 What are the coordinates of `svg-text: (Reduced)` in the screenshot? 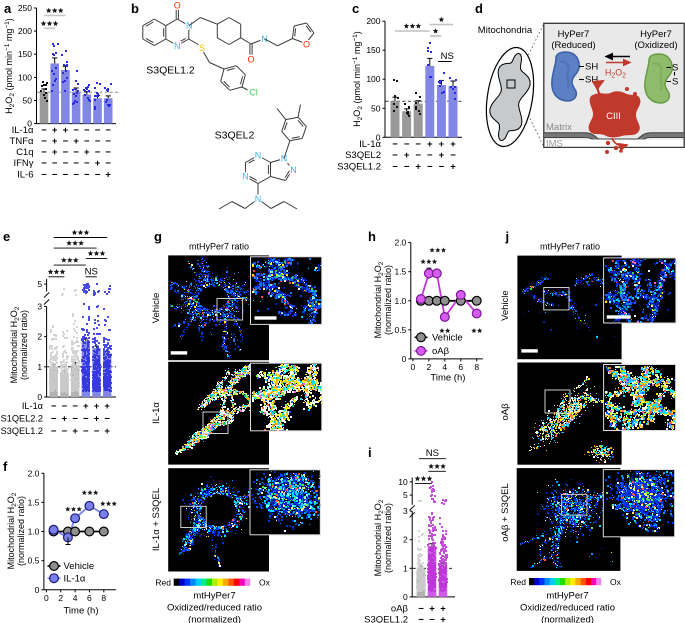 It's located at (573, 45).